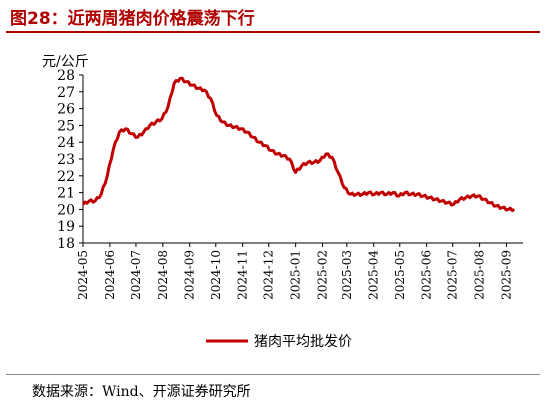  I want to click on y-axis-label: 元/公斤, so click(65, 62).